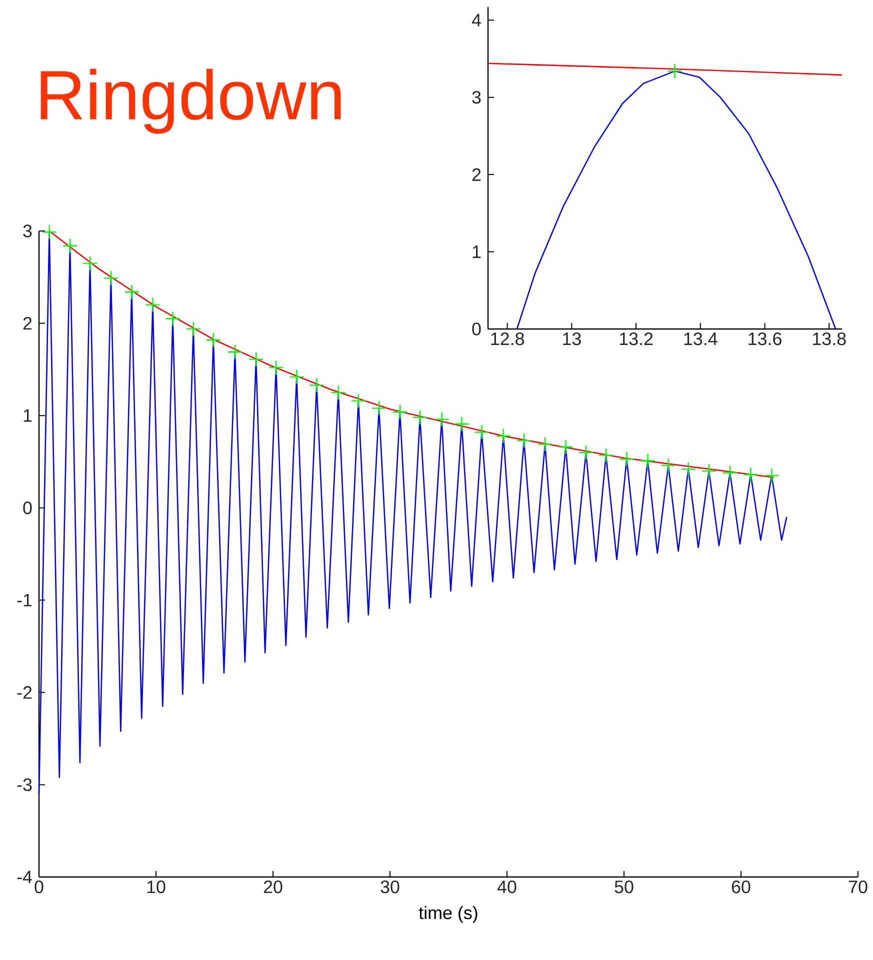 This screenshot has height=960, width=873. Describe the element at coordinates (24, 785) in the screenshot. I see `y-tick-label: -3` at that location.